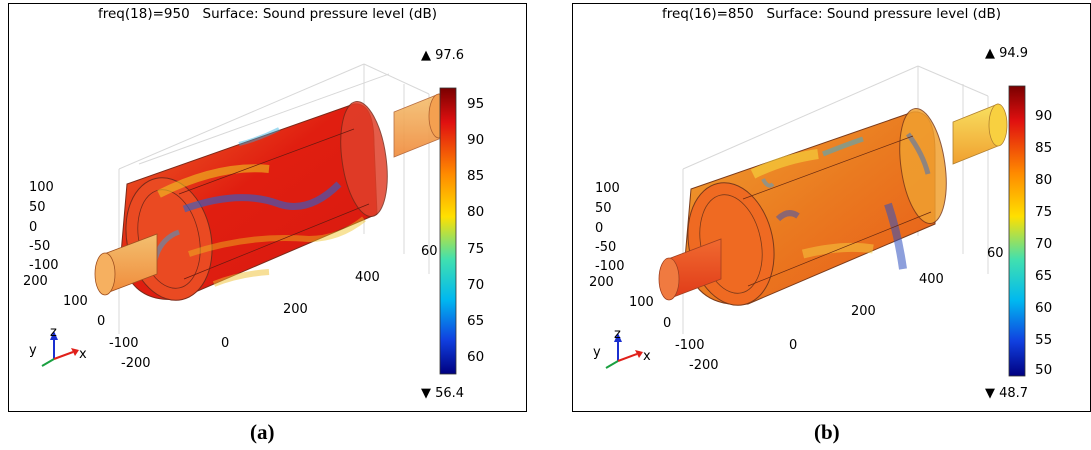 The width and height of the screenshot is (1091, 450). What do you see at coordinates (1044, 276) in the screenshot?
I see `colorbar-tick-b-5: 65` at bounding box center [1044, 276].